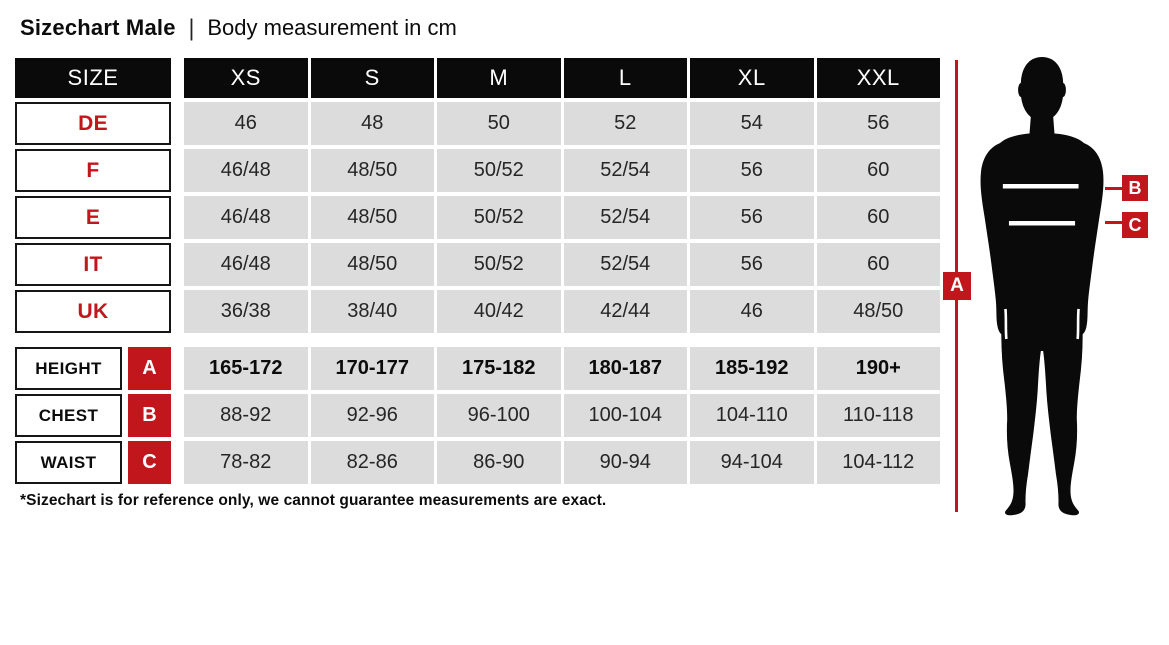 The image size is (1169, 645). What do you see at coordinates (93, 217) in the screenshot?
I see `row-label-e: E` at bounding box center [93, 217].